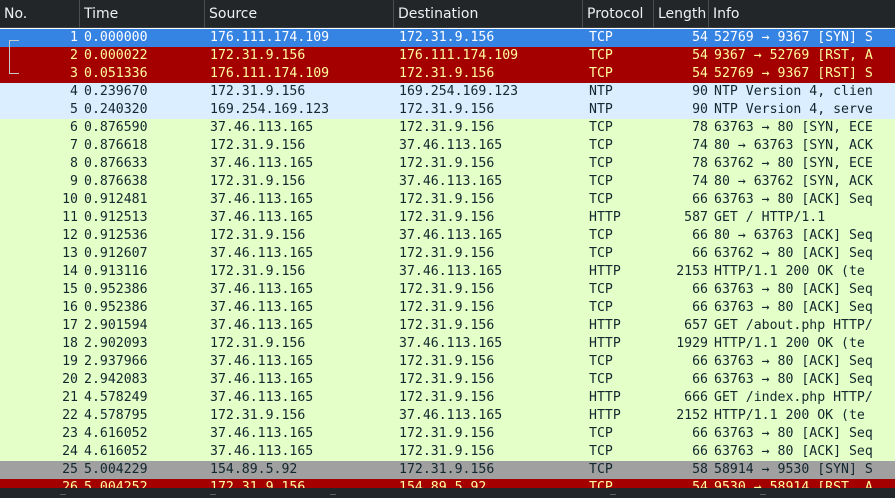 This screenshot has width=895, height=498. I want to click on packet-time: 0.239670, so click(116, 91).